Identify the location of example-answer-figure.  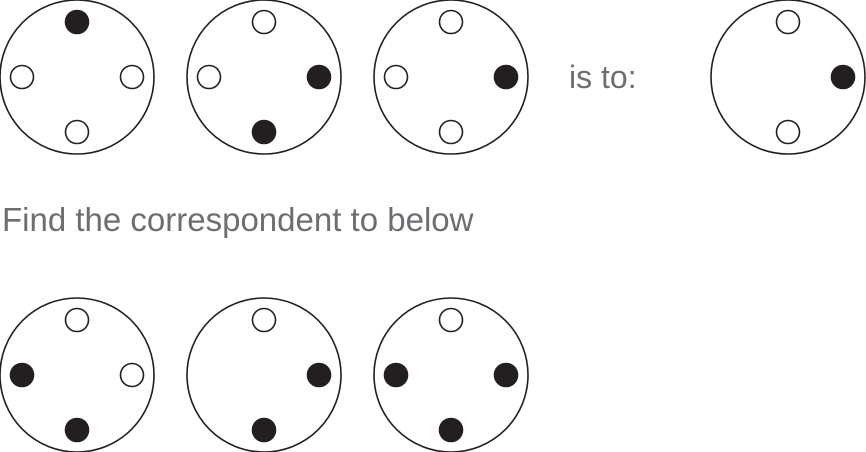
(788, 77).